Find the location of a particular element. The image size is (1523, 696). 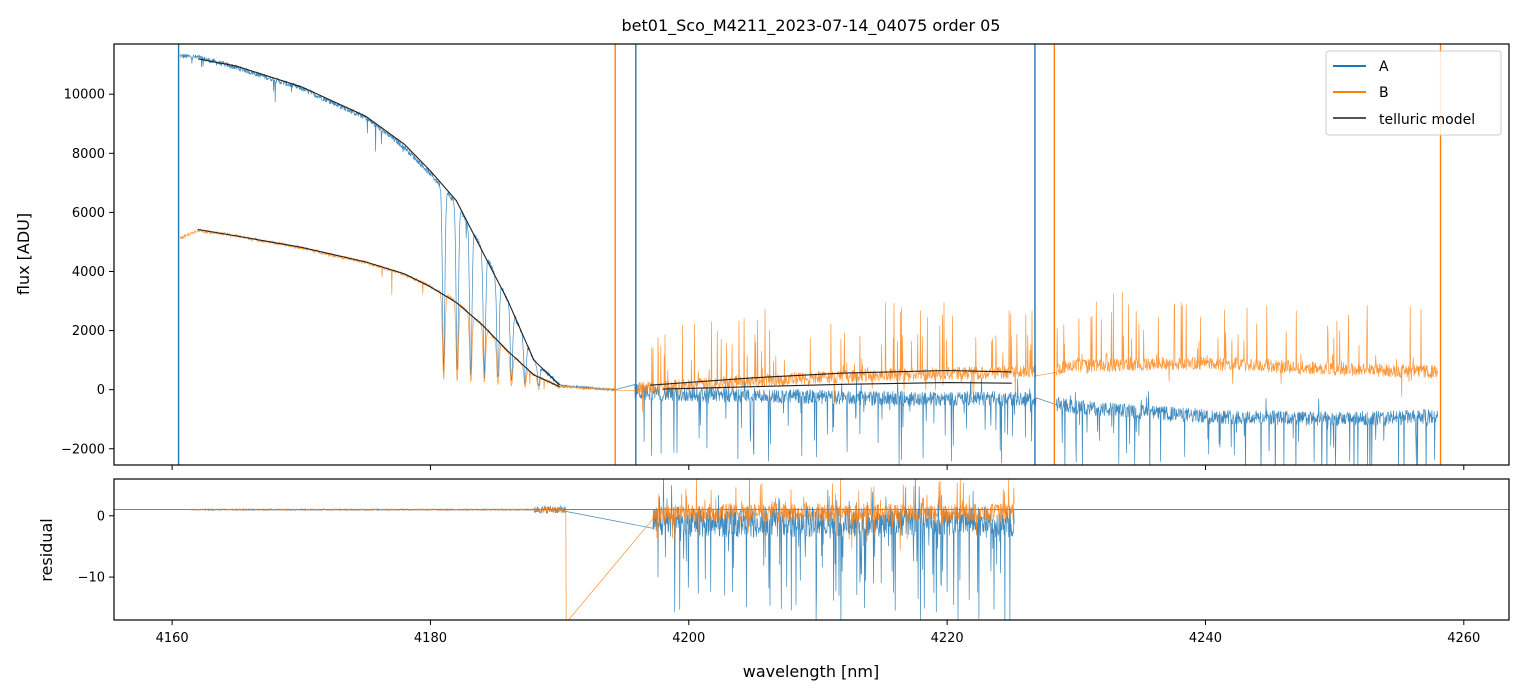

residual-x-axis: 4160 4180 4200 4220 4240 4260 is located at coordinates (818, 633).